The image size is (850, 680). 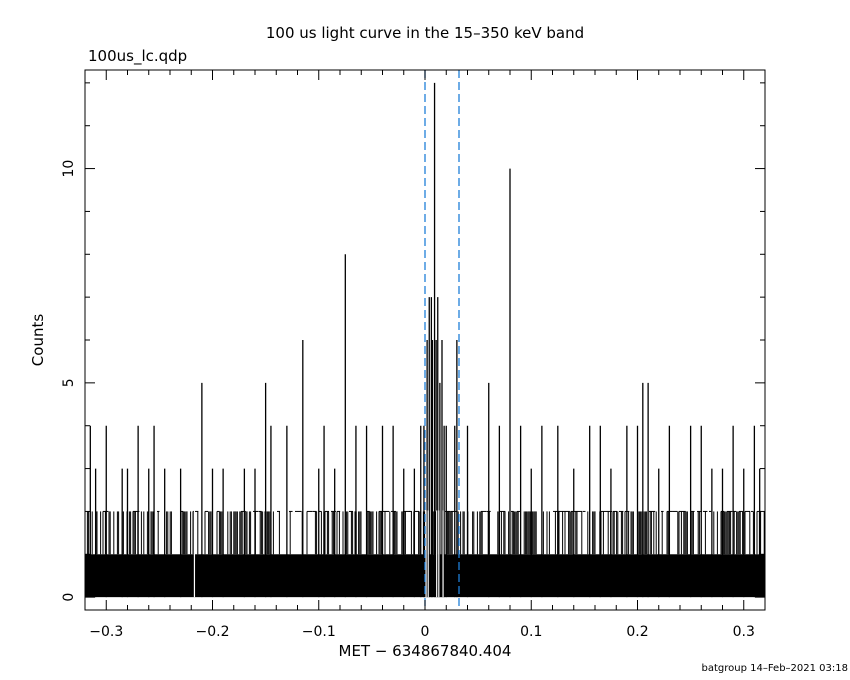 I want to click on x-axis-label: MET − 634867840.404, so click(x=425, y=651).